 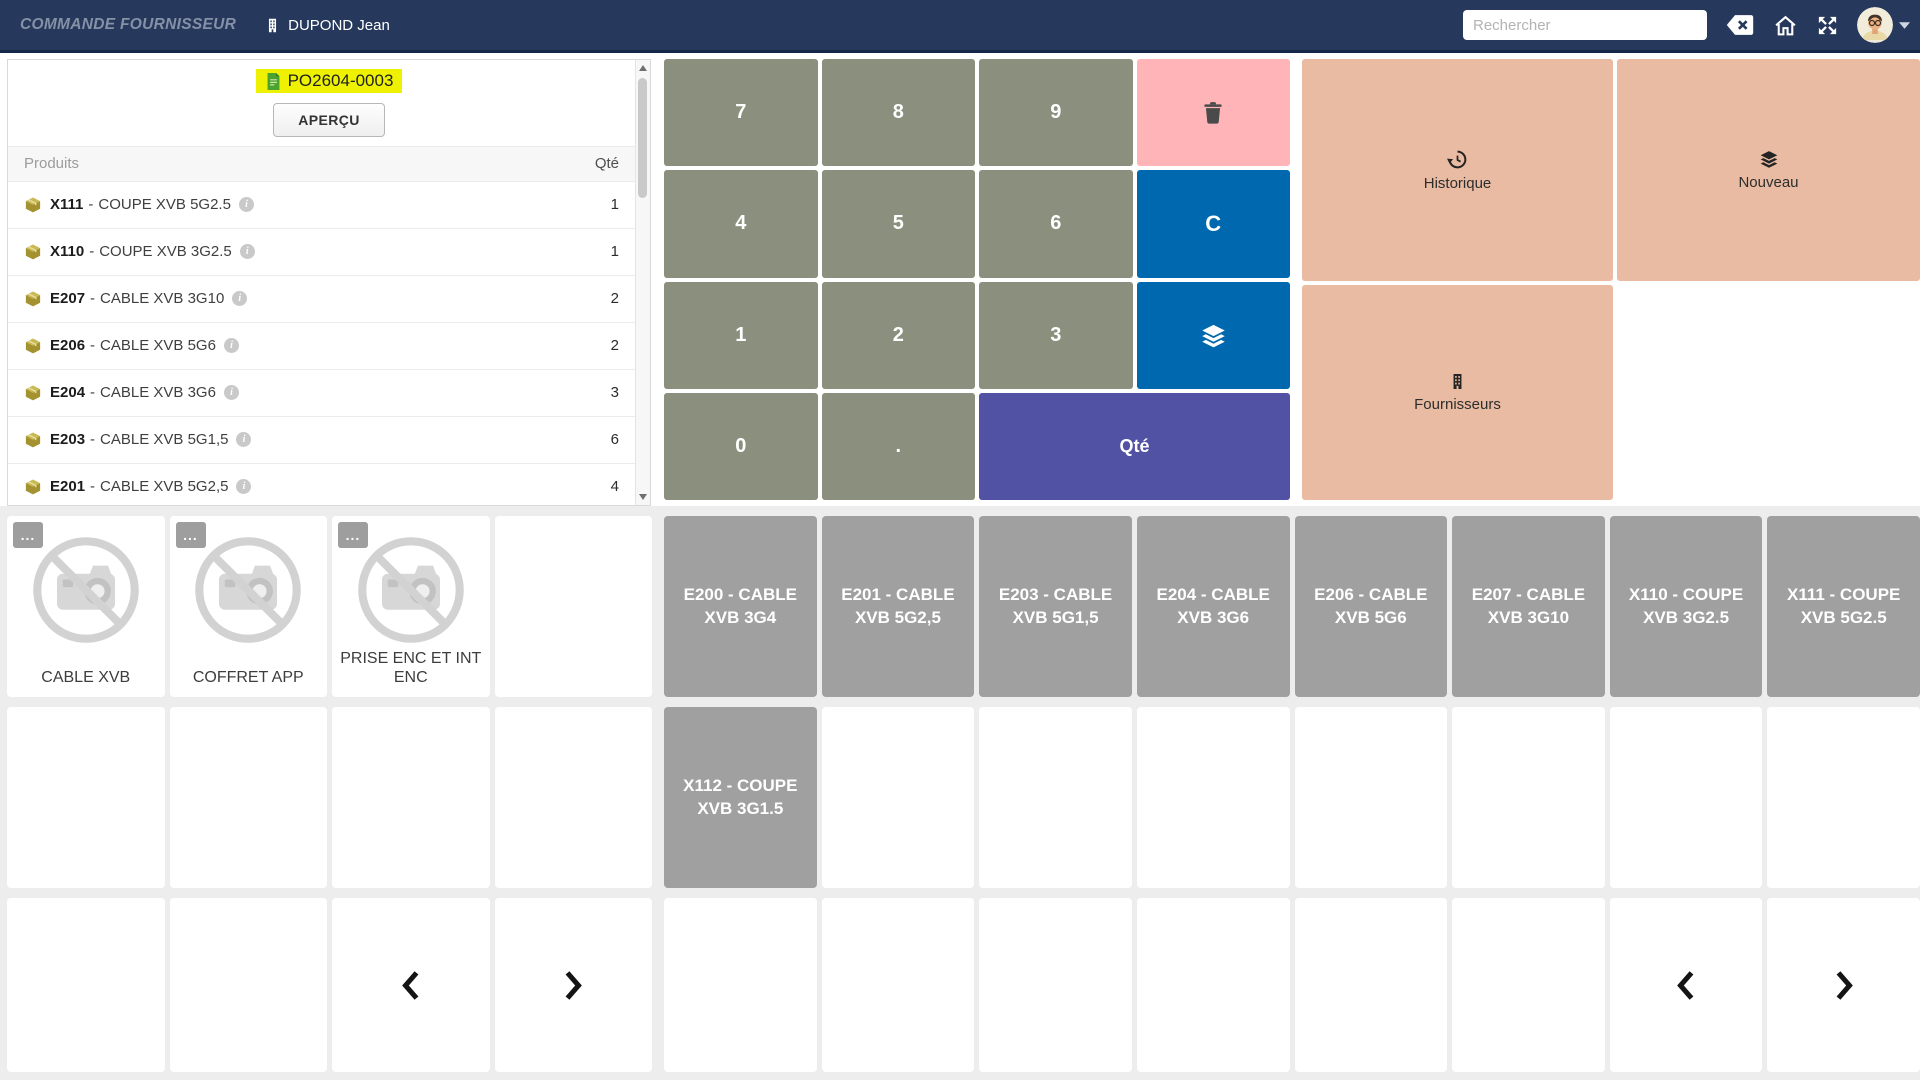 What do you see at coordinates (85, 590) in the screenshot?
I see `no-image-icon` at bounding box center [85, 590].